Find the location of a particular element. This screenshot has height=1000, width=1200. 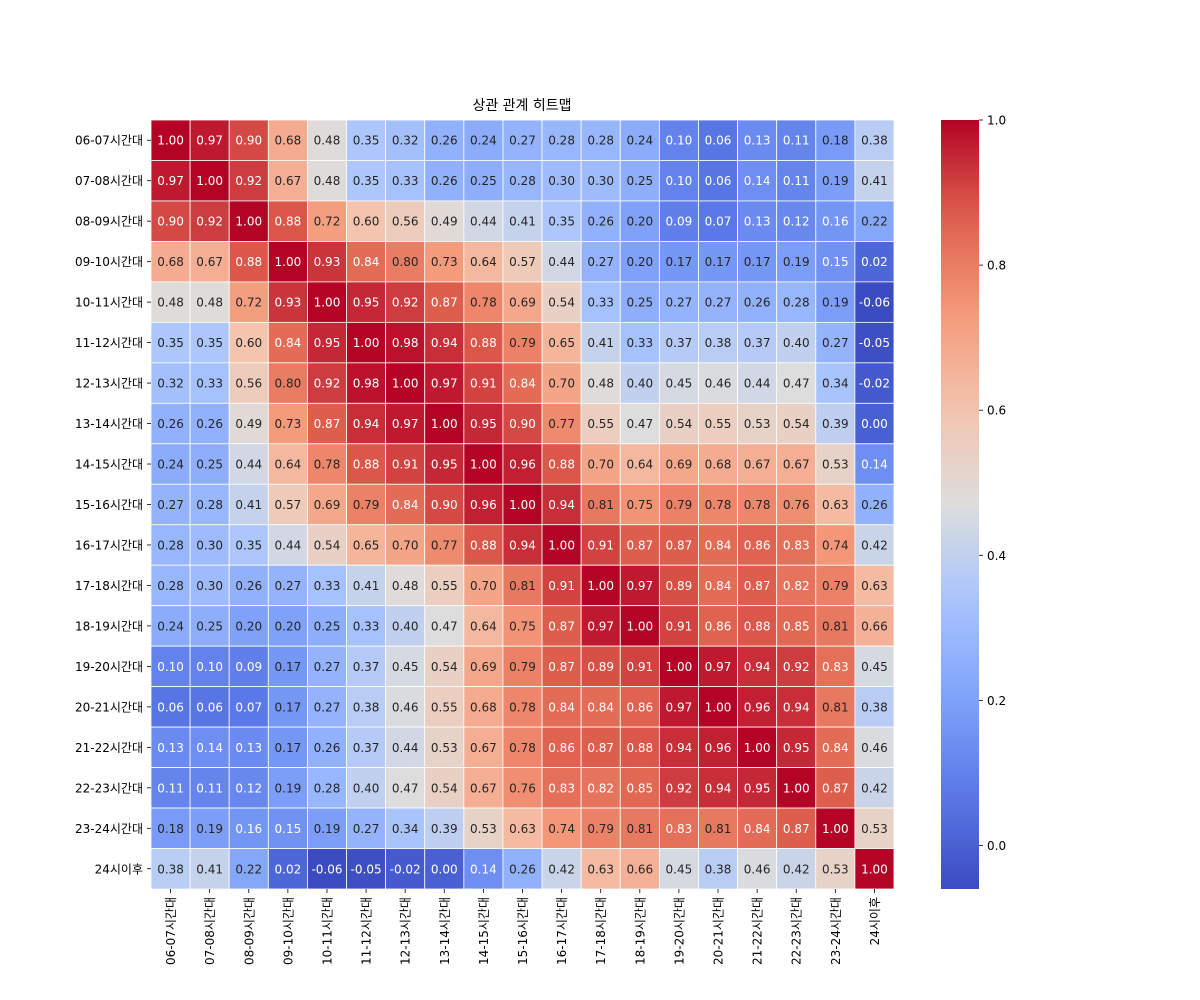

cell-value-label: 0.55 is located at coordinates (444, 586).